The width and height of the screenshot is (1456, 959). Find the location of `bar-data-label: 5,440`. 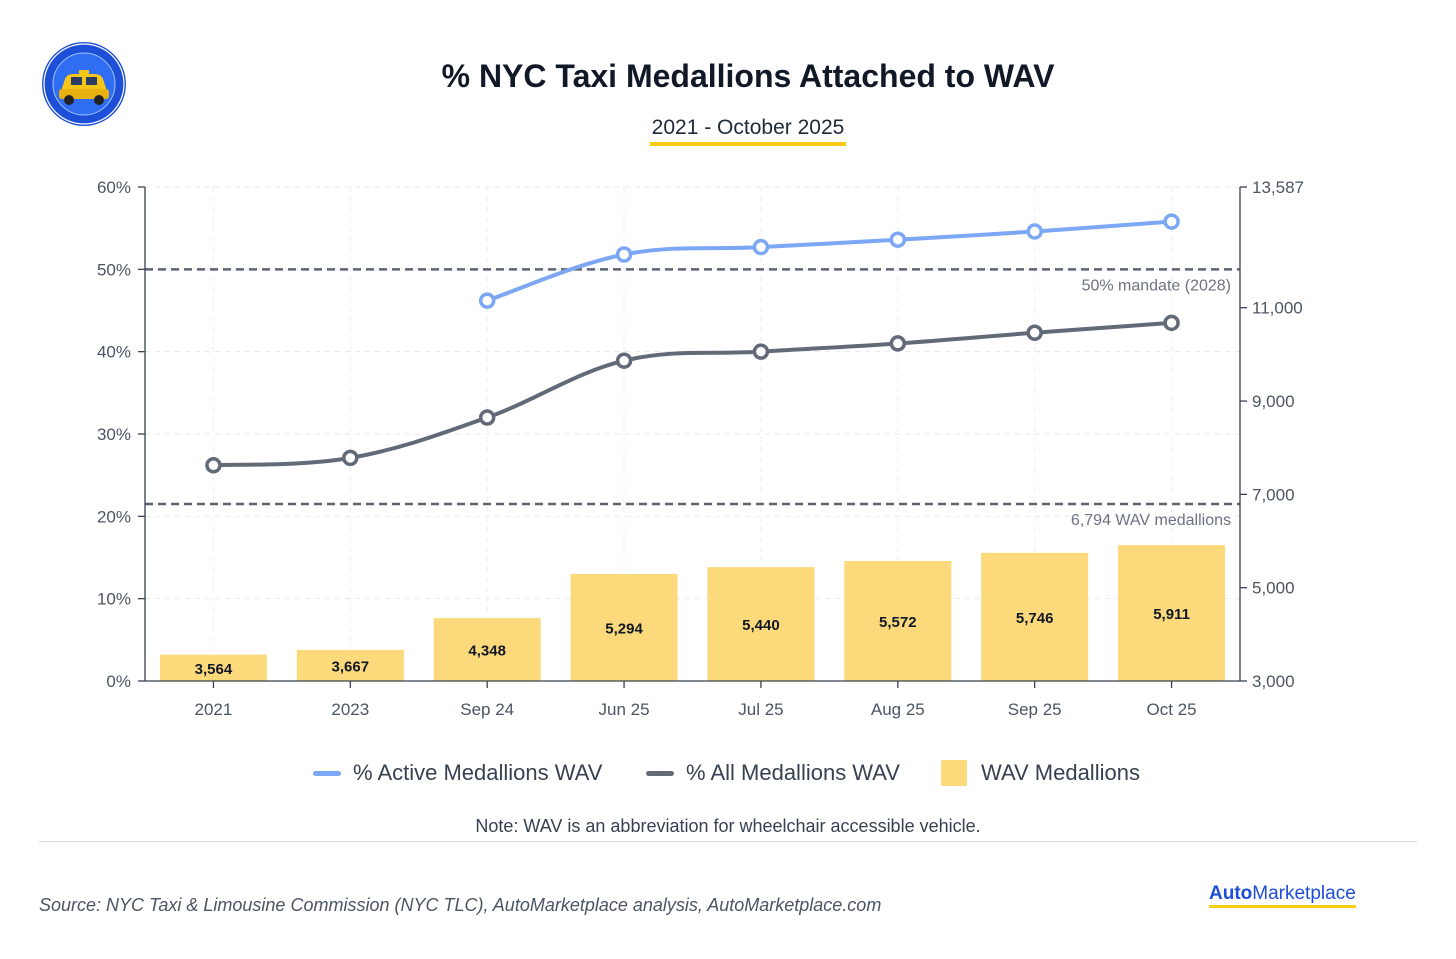

bar-data-label: 5,440 is located at coordinates (761, 625).